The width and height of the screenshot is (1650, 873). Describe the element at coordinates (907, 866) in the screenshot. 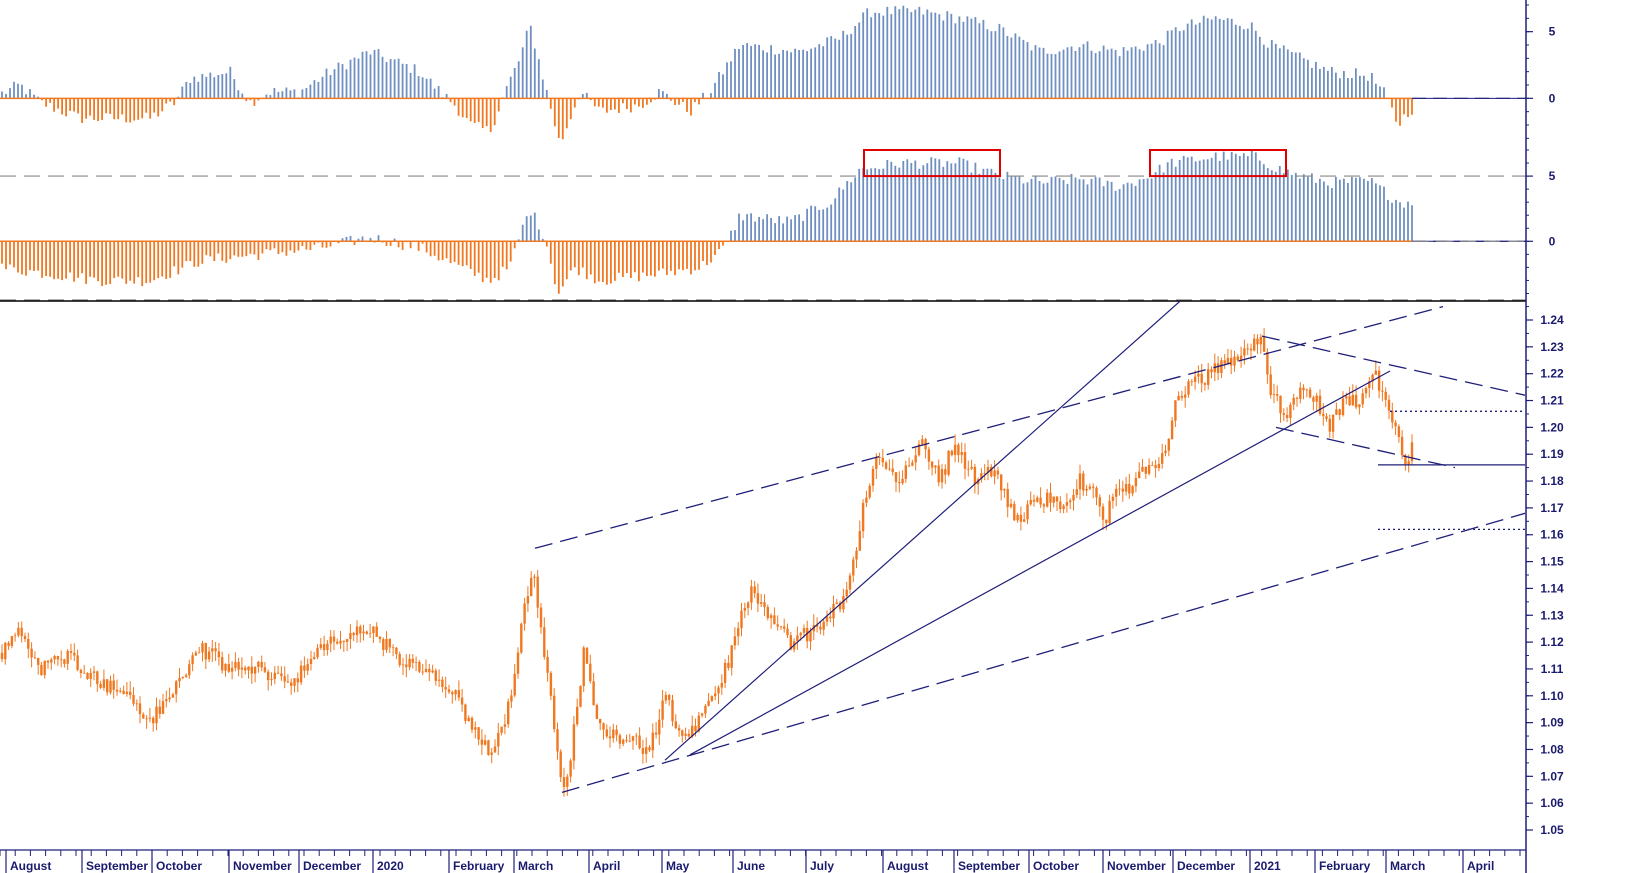

I see `month-label: August` at that location.